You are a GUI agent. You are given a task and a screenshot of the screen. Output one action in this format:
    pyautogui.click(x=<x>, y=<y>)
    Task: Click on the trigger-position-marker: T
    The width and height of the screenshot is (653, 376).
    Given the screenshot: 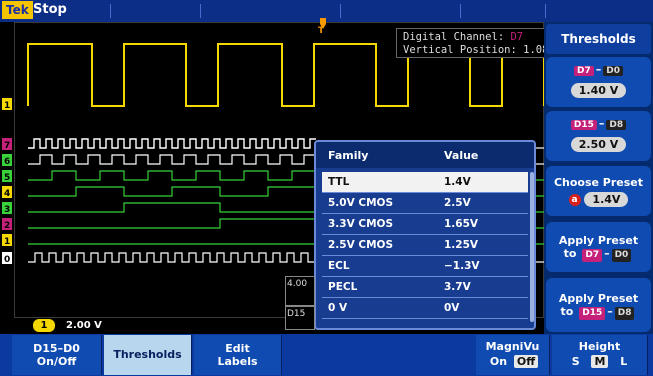 What is the action you would take?
    pyautogui.click(x=322, y=27)
    